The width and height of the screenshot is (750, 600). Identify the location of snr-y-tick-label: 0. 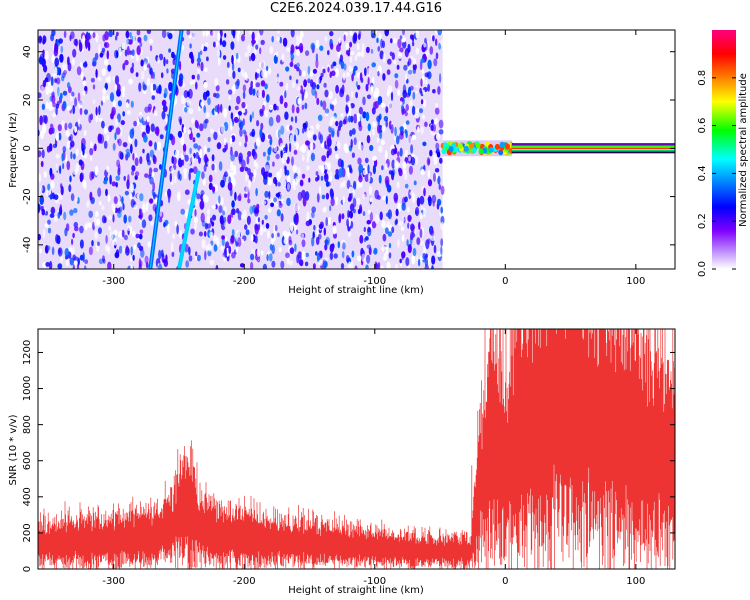
(27, 569).